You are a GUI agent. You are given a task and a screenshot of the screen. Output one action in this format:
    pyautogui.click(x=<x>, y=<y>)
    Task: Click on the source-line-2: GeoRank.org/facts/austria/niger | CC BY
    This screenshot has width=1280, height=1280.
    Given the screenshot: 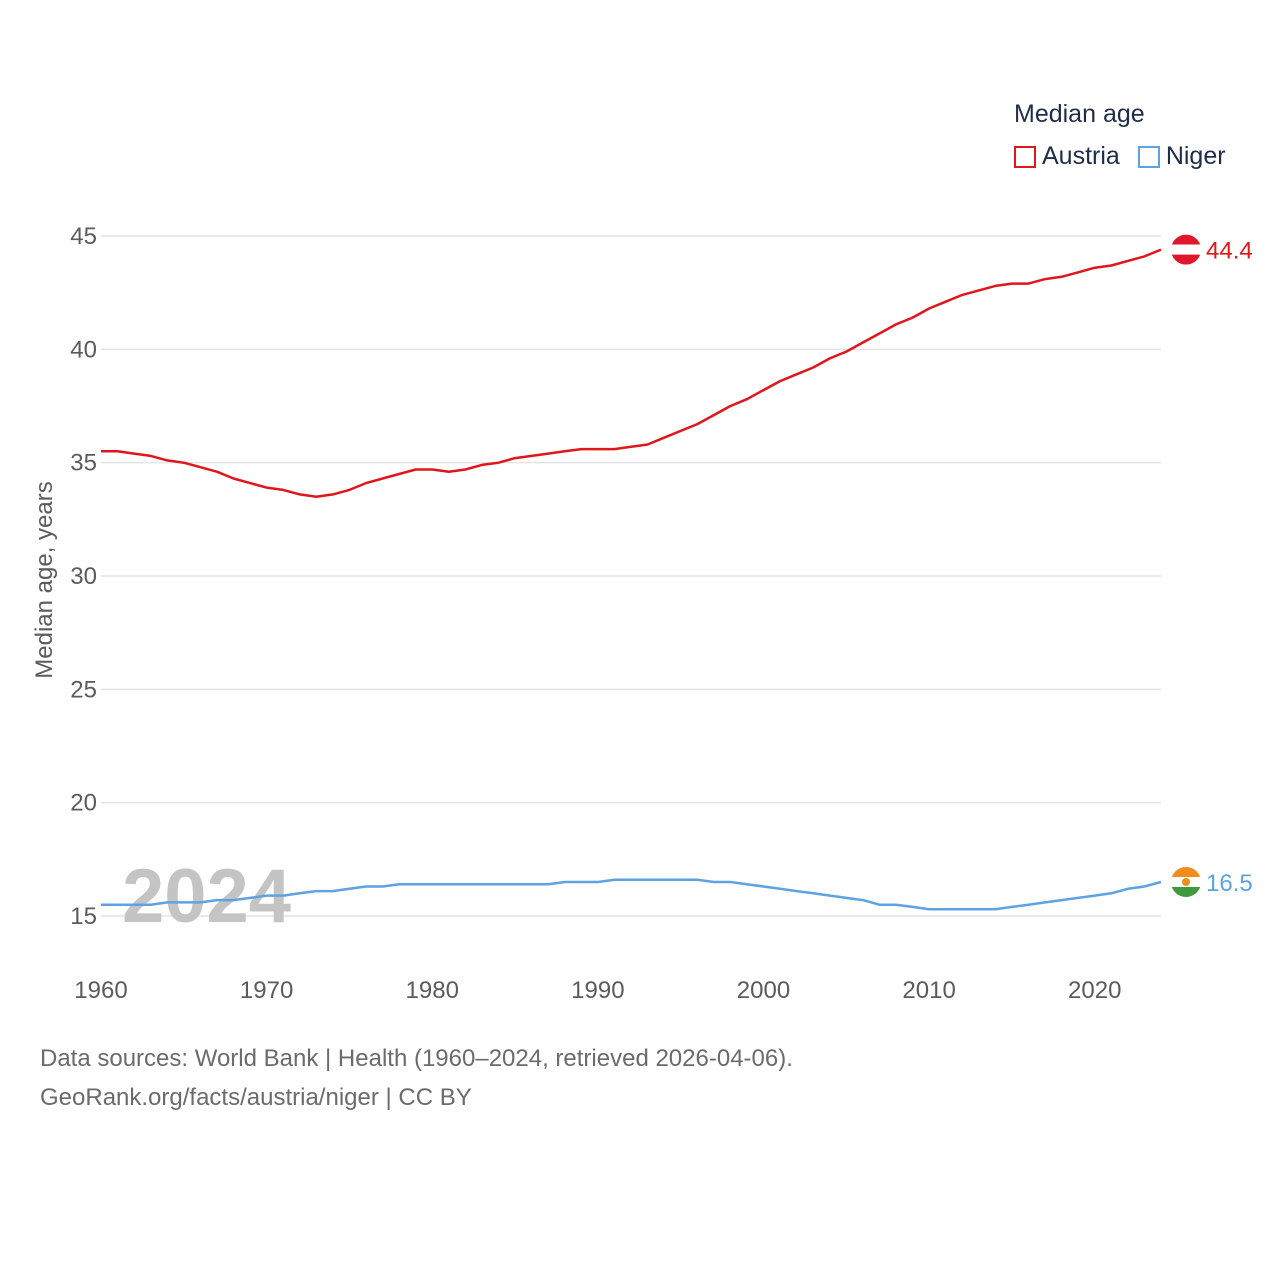 What is the action you would take?
    pyautogui.click(x=256, y=1097)
    